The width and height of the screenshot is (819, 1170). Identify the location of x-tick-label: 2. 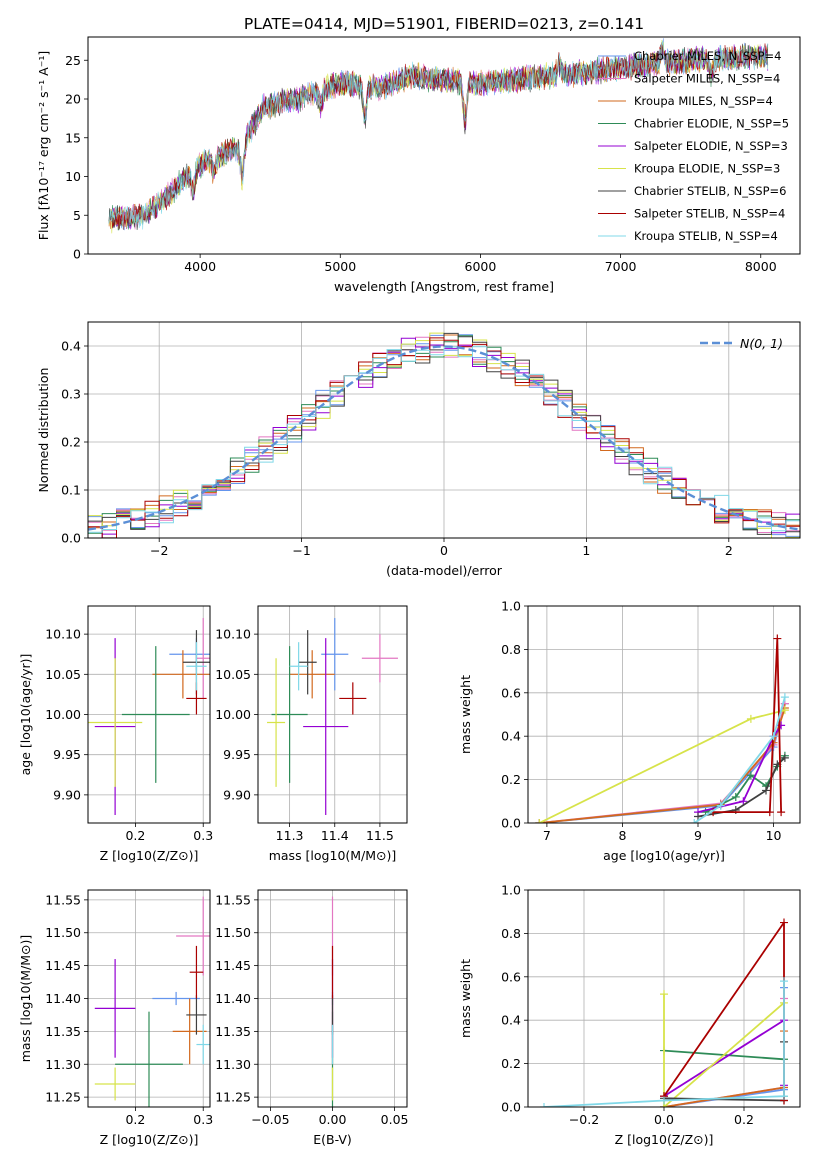
(729, 550).